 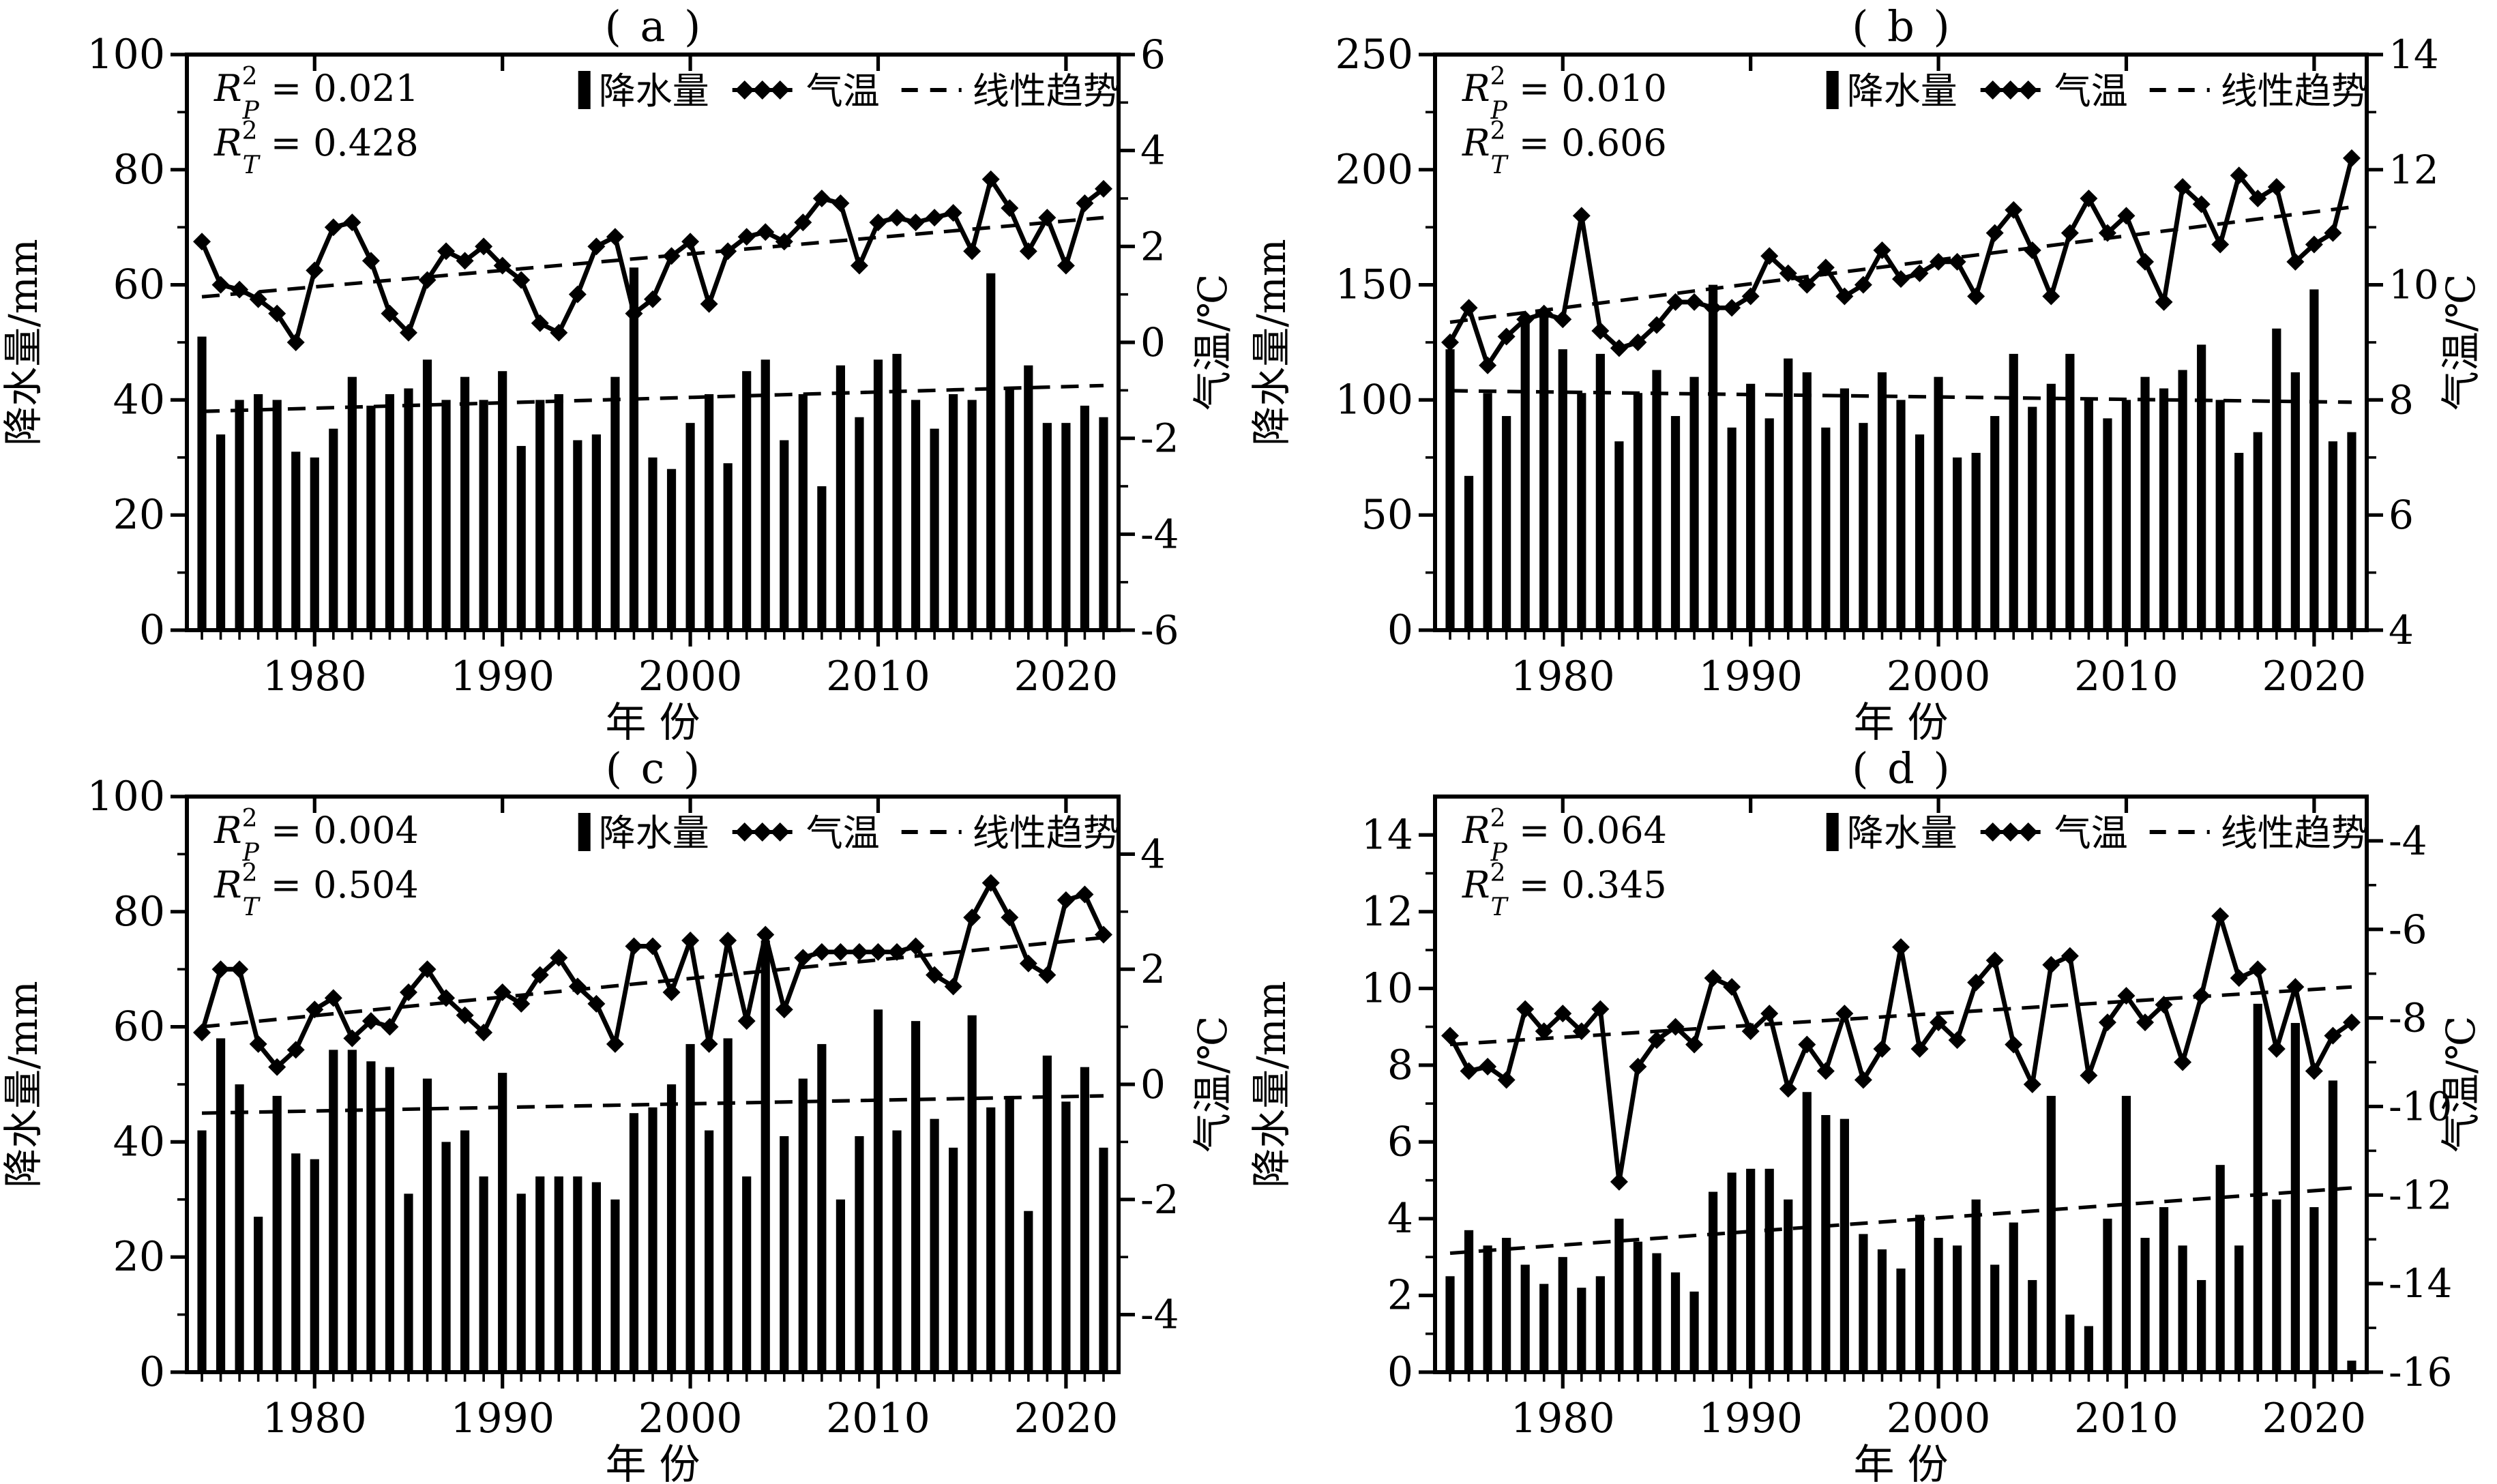 I want to click on panel-d-title: ( d ), so click(x=1903, y=769).